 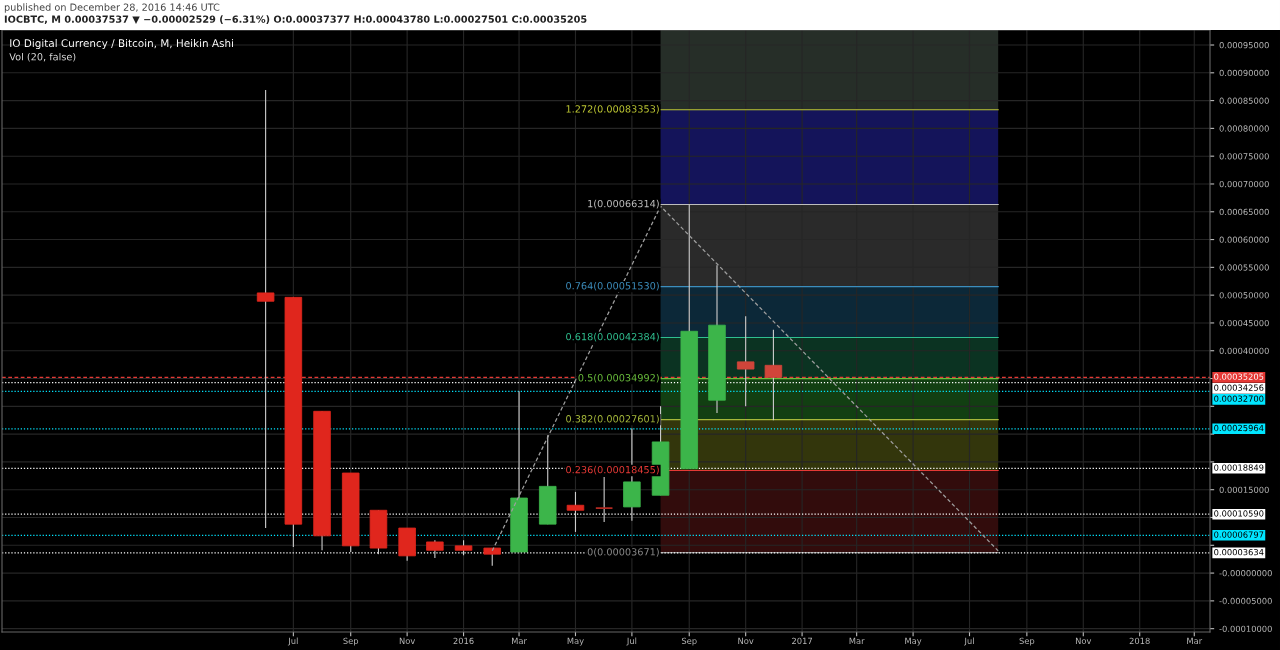 What do you see at coordinates (1244, 128) in the screenshot?
I see `y-tick-label: 0.00080000` at bounding box center [1244, 128].